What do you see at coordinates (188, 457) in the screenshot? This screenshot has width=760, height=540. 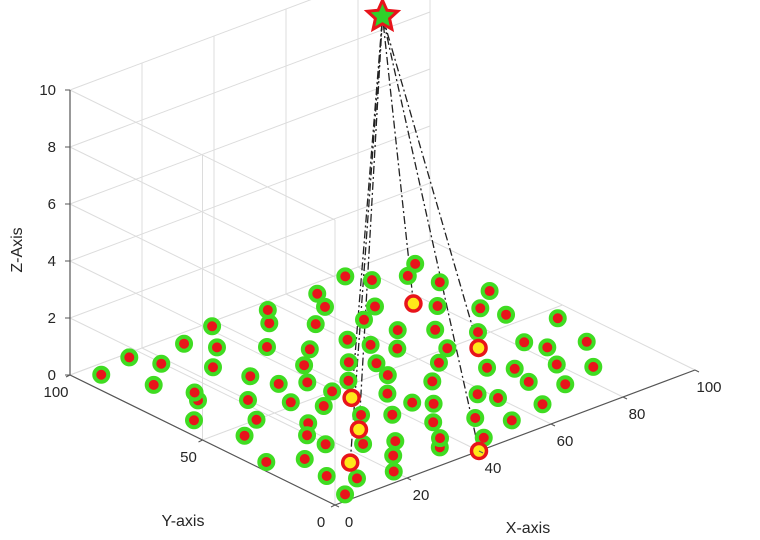 I see `y-tick-label: 50` at bounding box center [188, 457].